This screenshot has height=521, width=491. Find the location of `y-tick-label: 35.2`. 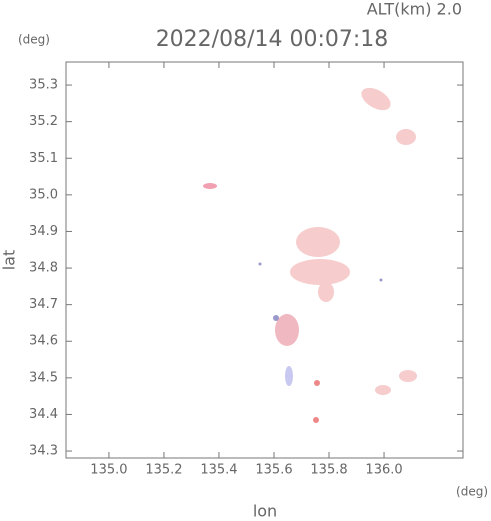

y-tick-label: 35.2 is located at coordinates (43, 121).